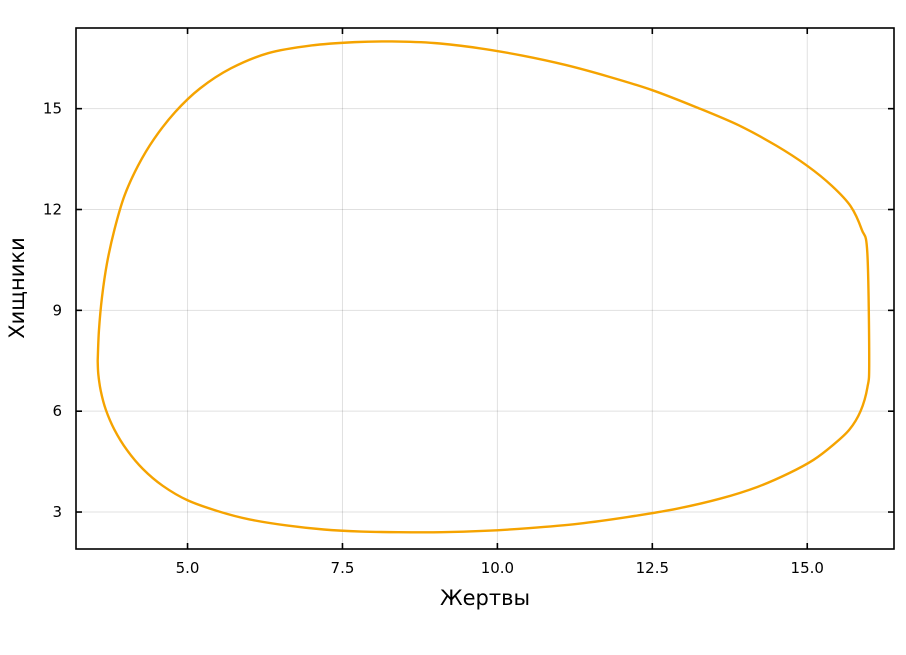 Image resolution: width=906 pixels, height=655 pixels. What do you see at coordinates (52, 210) in the screenshot?
I see `y-tick-label: 12` at bounding box center [52, 210].